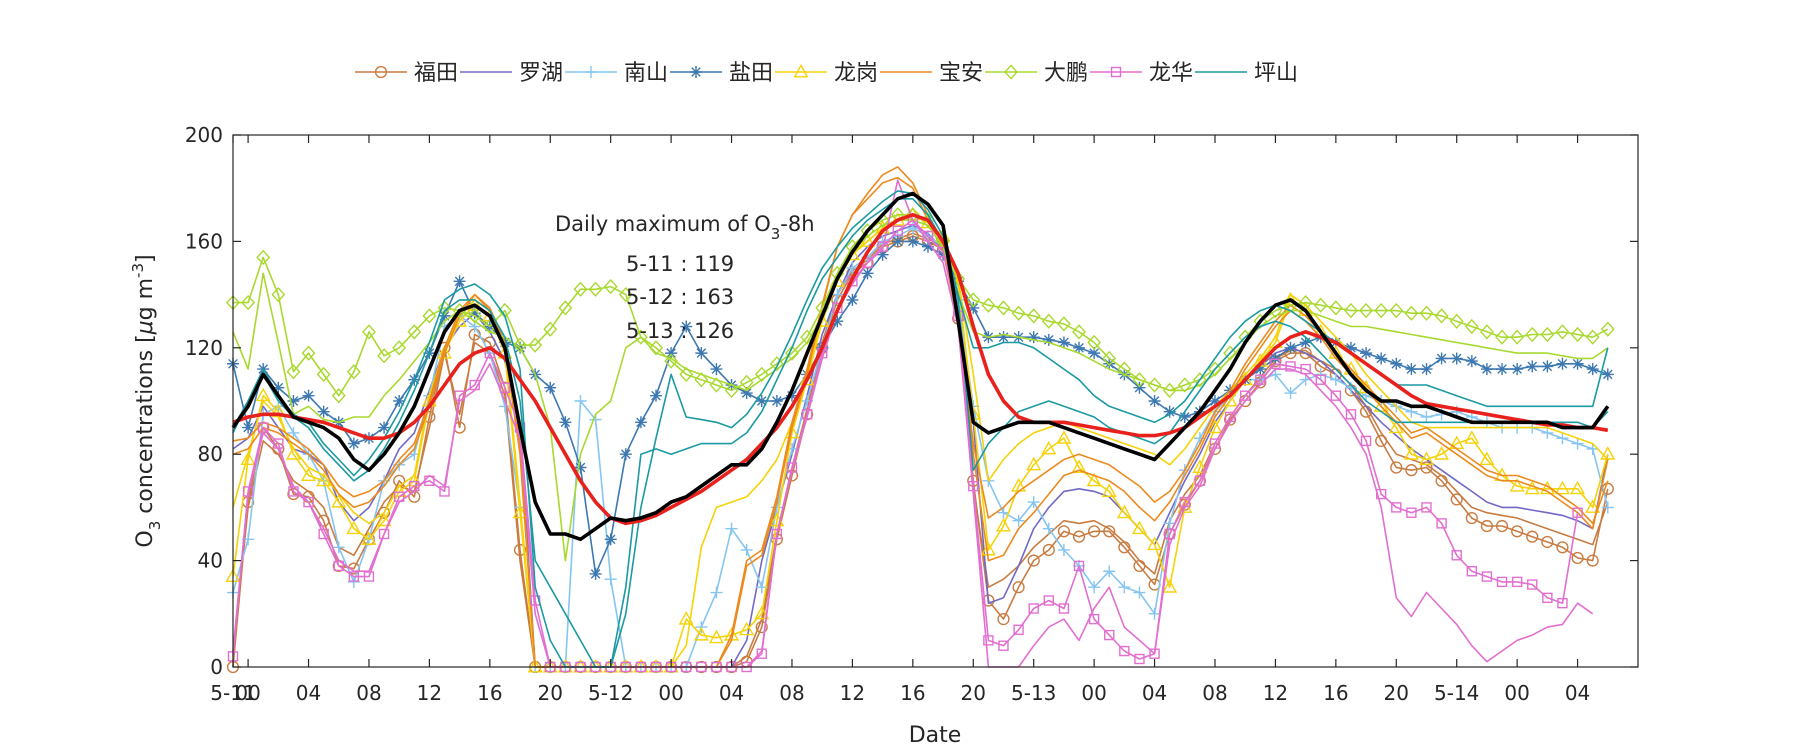  Describe the element at coordinates (210, 454) in the screenshot. I see `y-tick-label: 80` at that location.